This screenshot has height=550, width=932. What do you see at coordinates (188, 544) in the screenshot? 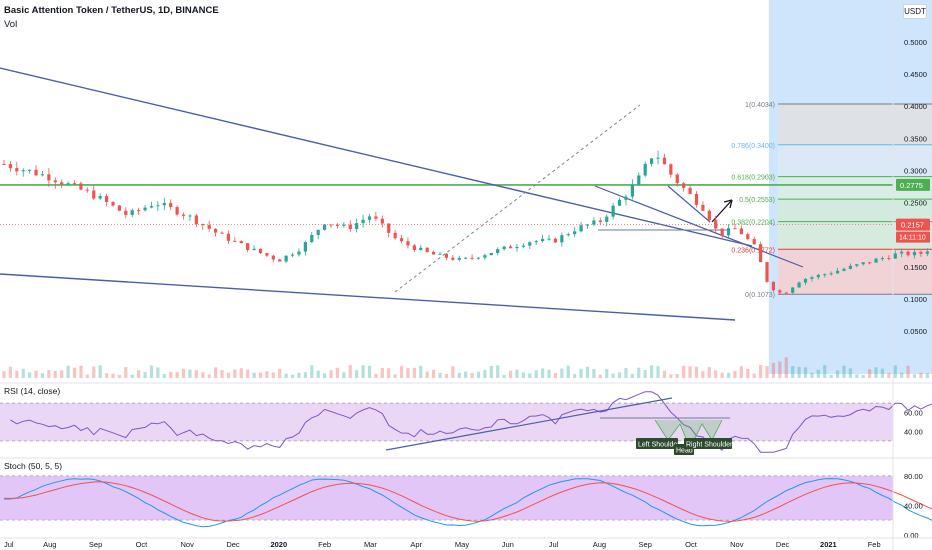
I see `time-axis-tick: Nov` at bounding box center [188, 544].